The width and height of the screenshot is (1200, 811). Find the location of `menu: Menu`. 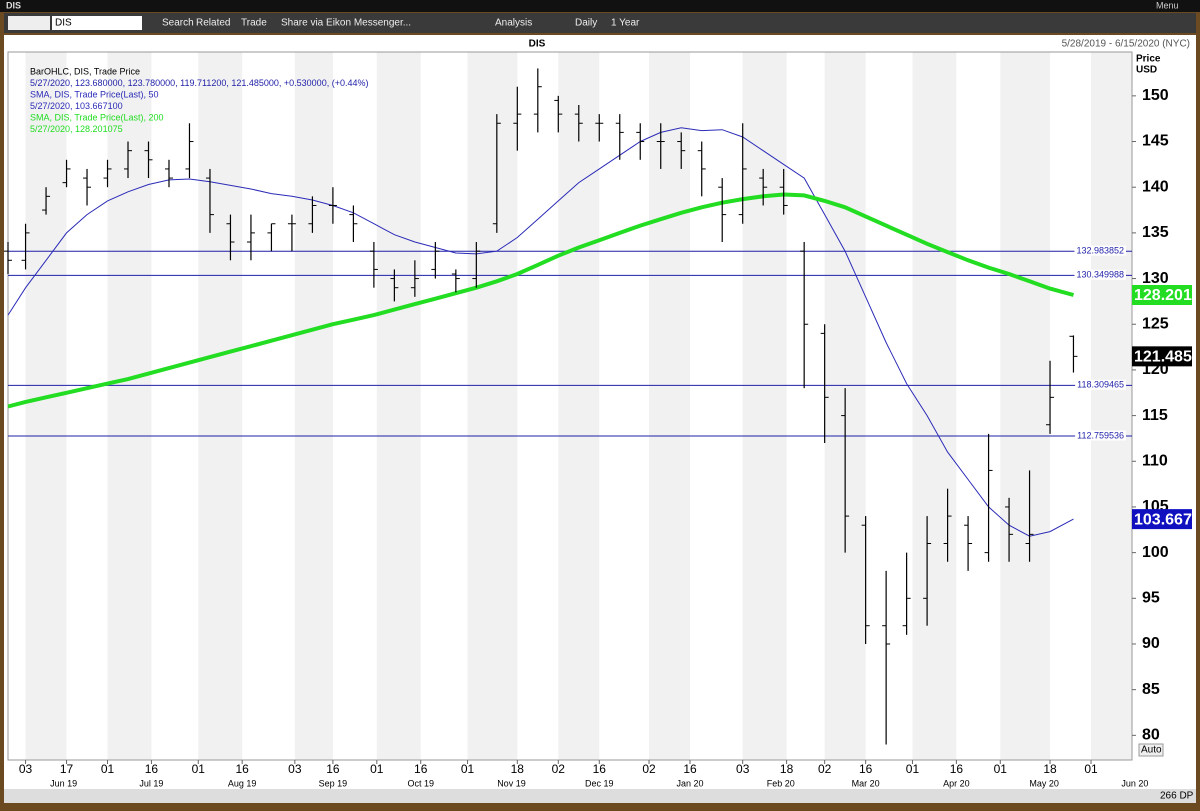

menu: Menu is located at coordinates (1167, 5).